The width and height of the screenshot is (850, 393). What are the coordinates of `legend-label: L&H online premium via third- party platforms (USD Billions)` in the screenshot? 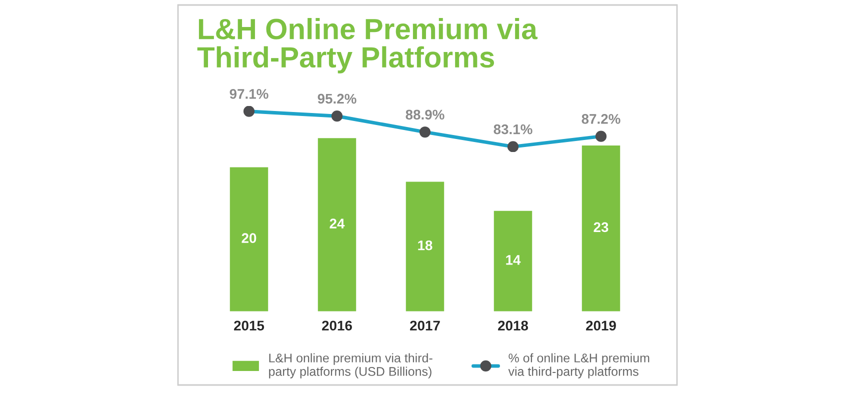 It's located at (350, 365).